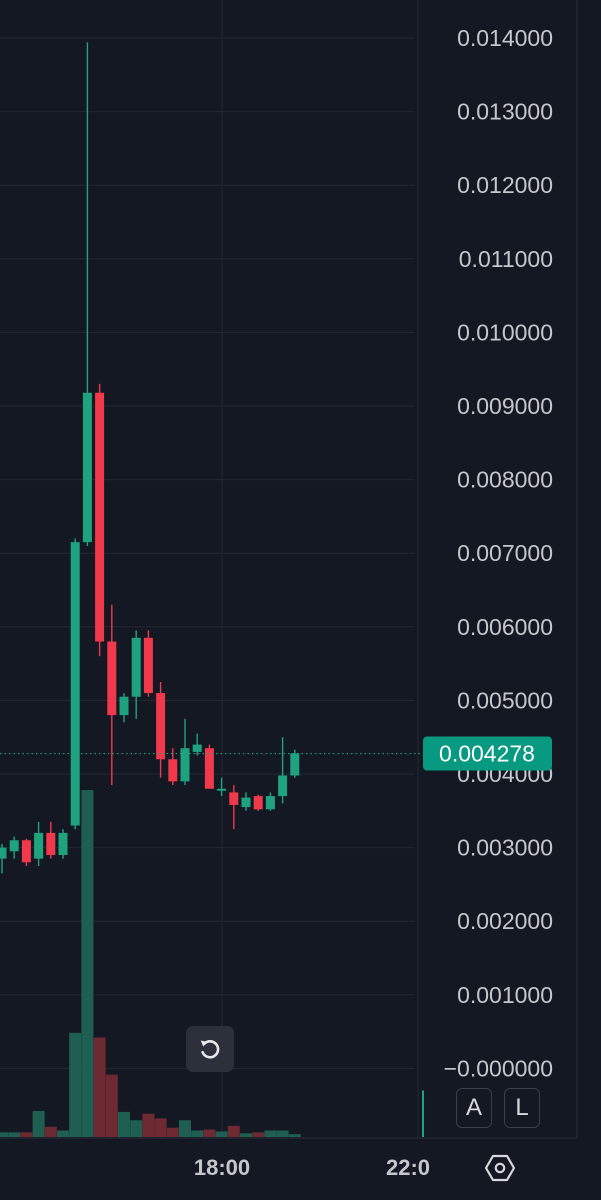 The height and width of the screenshot is (1200, 601). I want to click on x-tick-label: 18:00, so click(222, 1167).